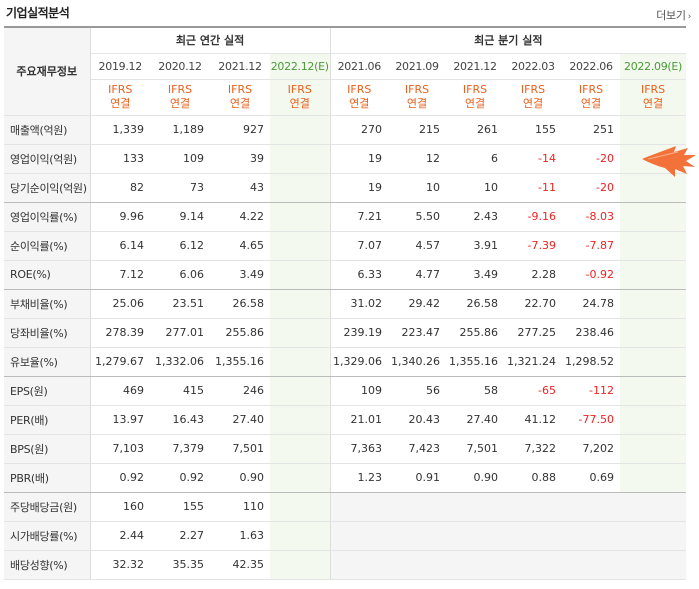  Describe the element at coordinates (671, 15) in the screenshot. I see `more-label: 더보기` at that location.